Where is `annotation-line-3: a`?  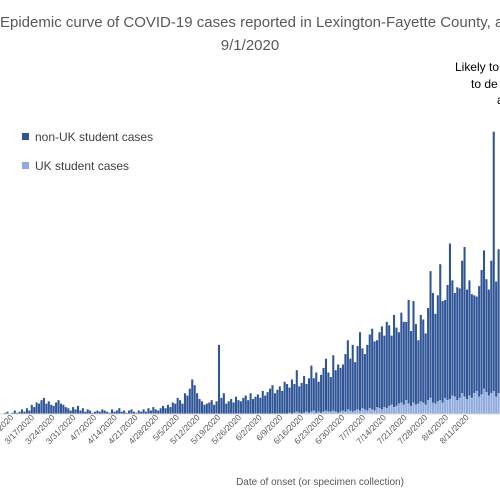
annotation-line-3: a is located at coordinates (498, 100).